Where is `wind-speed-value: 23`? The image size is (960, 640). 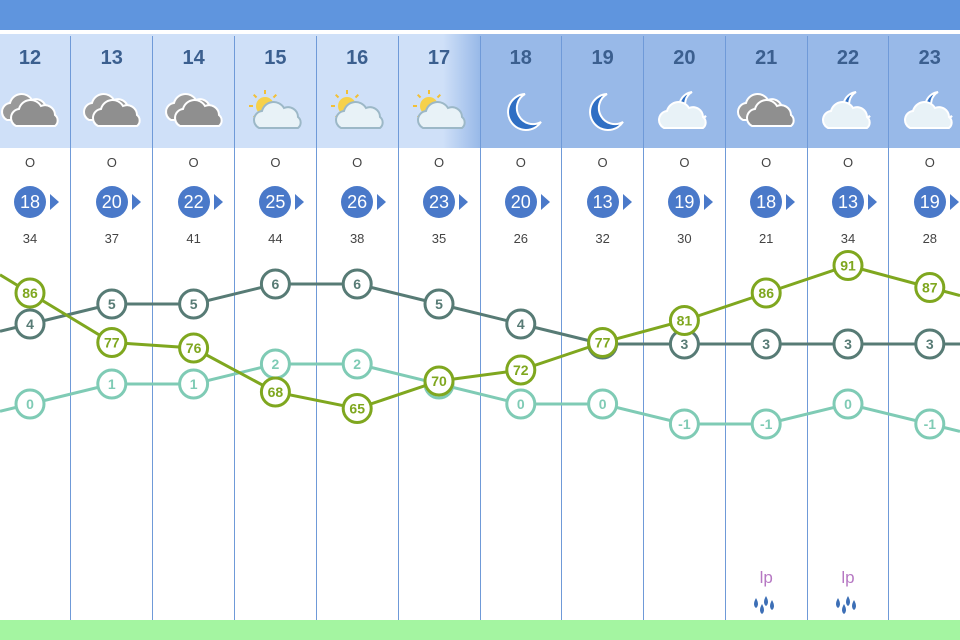
wind-speed-value: 23 is located at coordinates (439, 202).